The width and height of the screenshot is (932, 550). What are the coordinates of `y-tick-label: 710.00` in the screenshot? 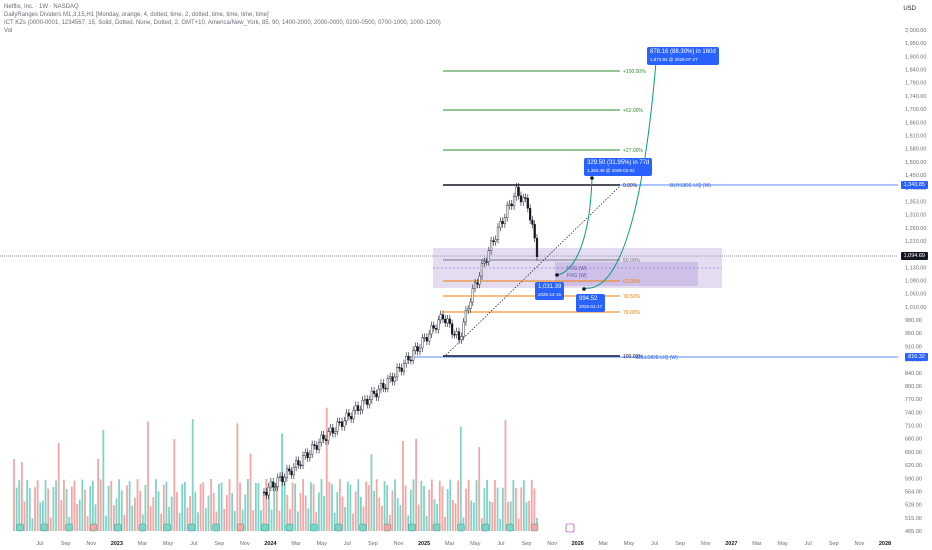 It's located at (913, 427).